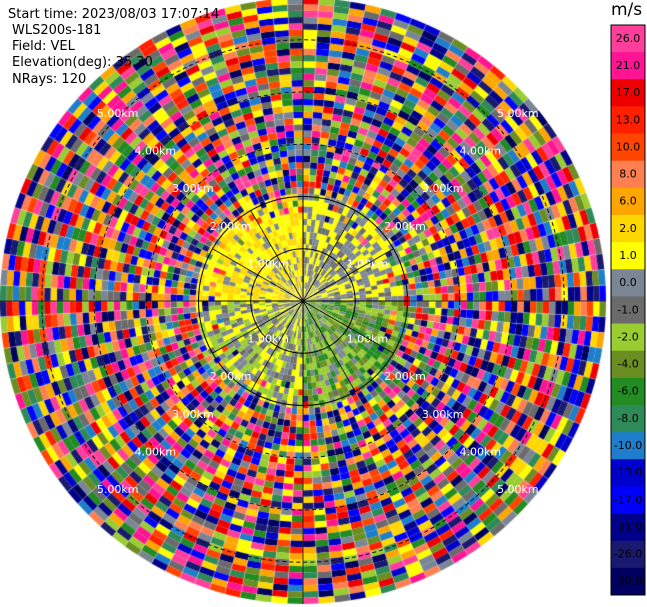  Describe the element at coordinates (43, 46) in the screenshot. I see `field-label: Field: VEL` at that location.